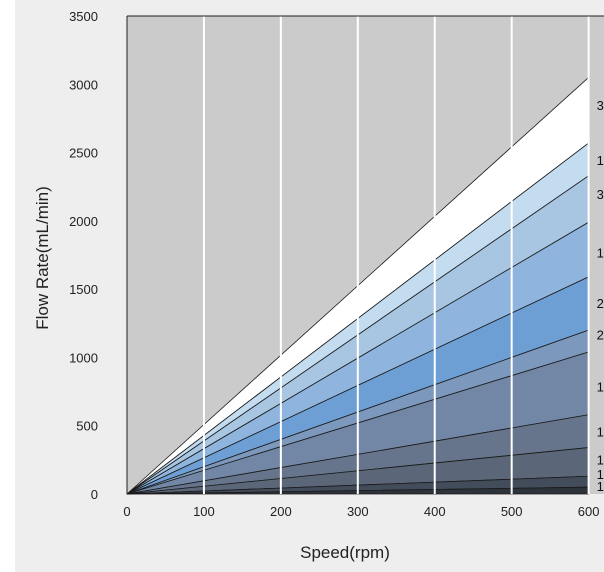 The height and width of the screenshot is (572, 604). Describe the element at coordinates (83, 84) in the screenshot. I see `y-tick-label-3000: 3000` at that location.